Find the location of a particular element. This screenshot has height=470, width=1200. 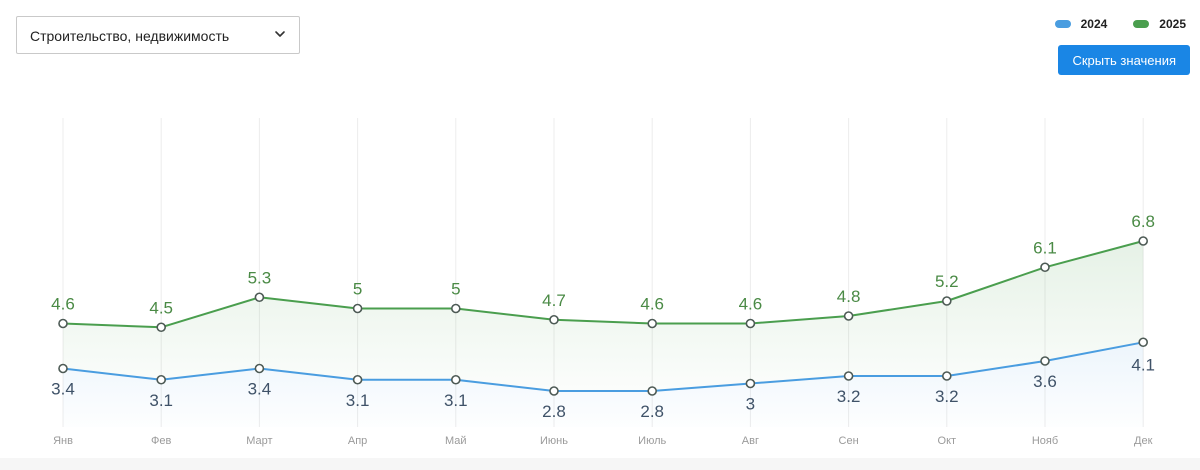

data-label-2025: 6.8 is located at coordinates (1143, 221).